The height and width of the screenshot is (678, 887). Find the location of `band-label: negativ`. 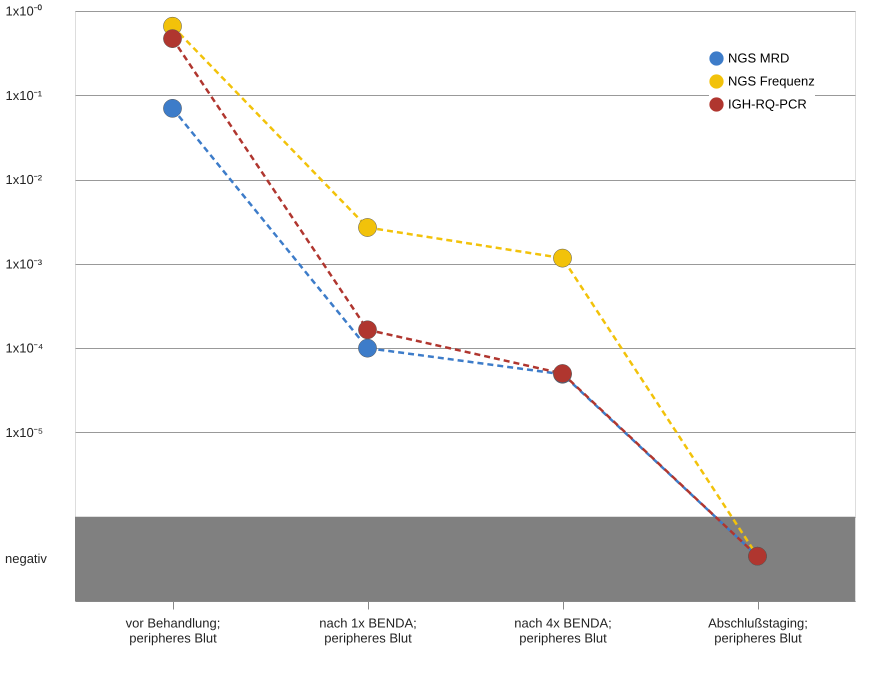

band-label: negativ is located at coordinates (26, 558).